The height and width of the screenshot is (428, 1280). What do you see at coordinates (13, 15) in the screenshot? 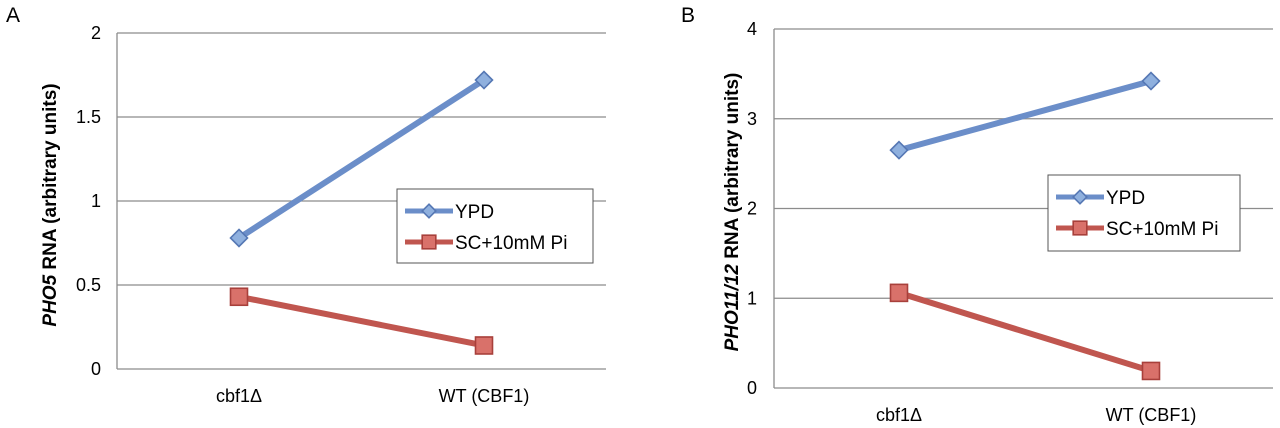
I see `panel-label-a: A` at bounding box center [13, 15].